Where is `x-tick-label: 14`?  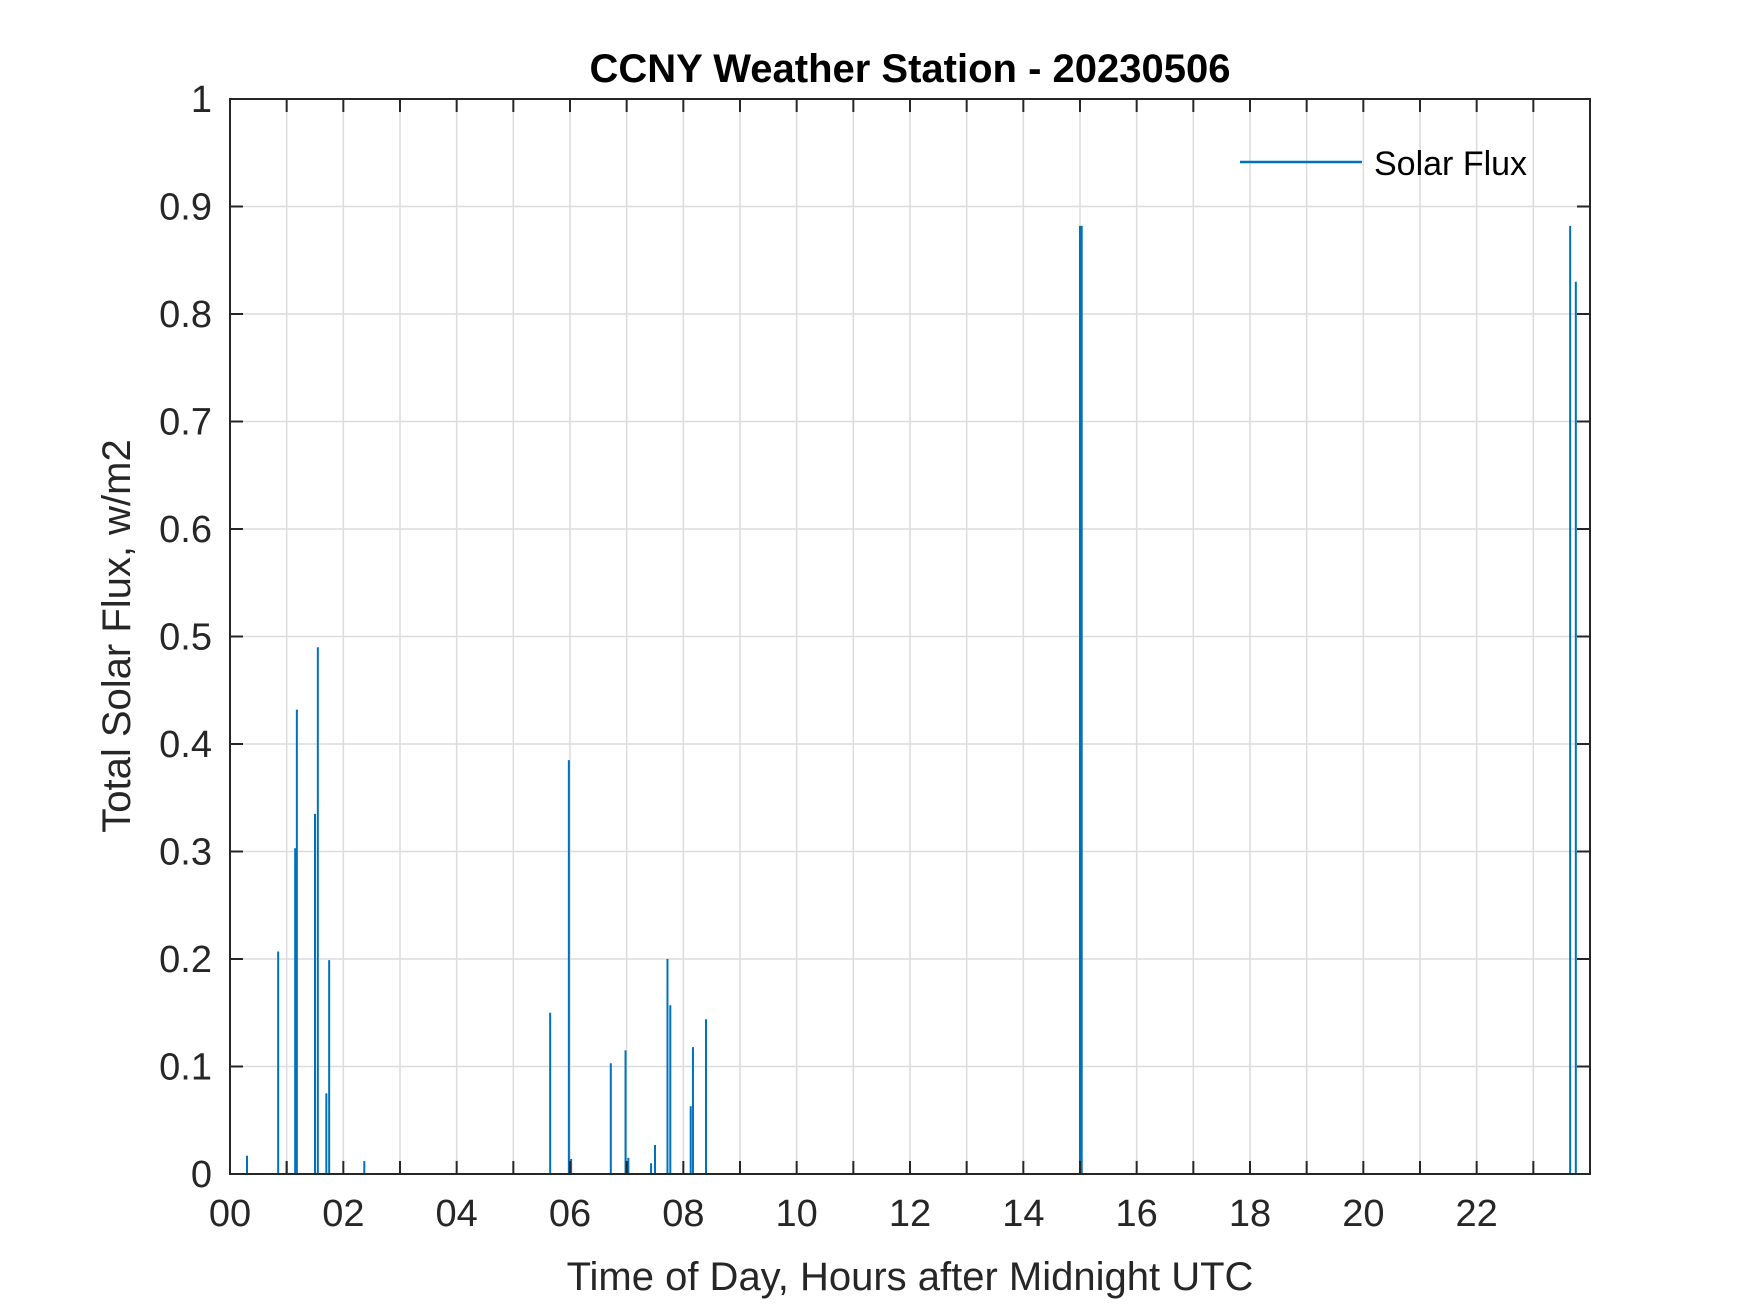
x-tick-label: 14 is located at coordinates (1023, 1214).